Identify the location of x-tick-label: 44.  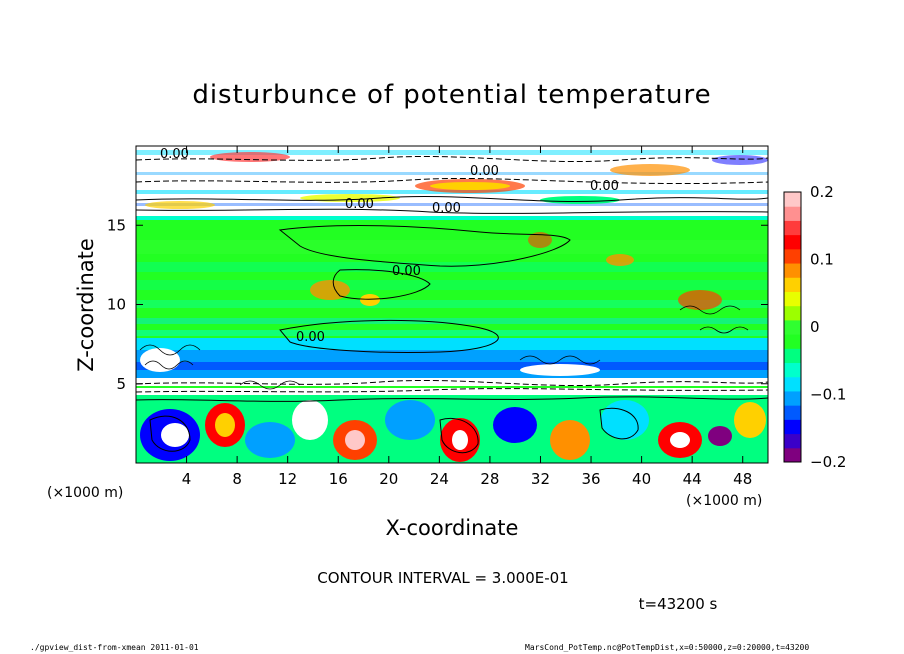
(692, 479).